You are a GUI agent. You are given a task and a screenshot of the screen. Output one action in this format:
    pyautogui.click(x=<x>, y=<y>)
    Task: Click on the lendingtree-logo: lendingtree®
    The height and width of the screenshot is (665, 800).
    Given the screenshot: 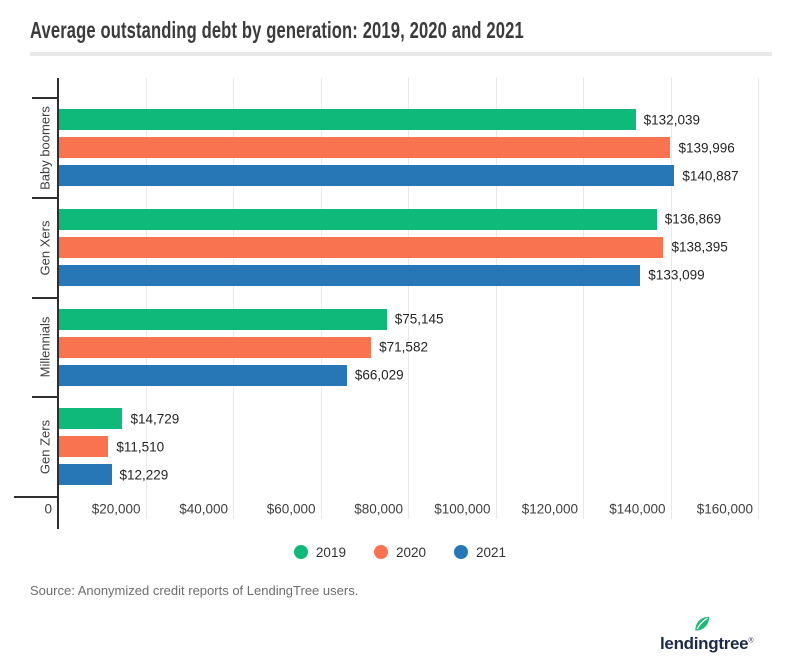 What is the action you would take?
    pyautogui.click(x=716, y=633)
    